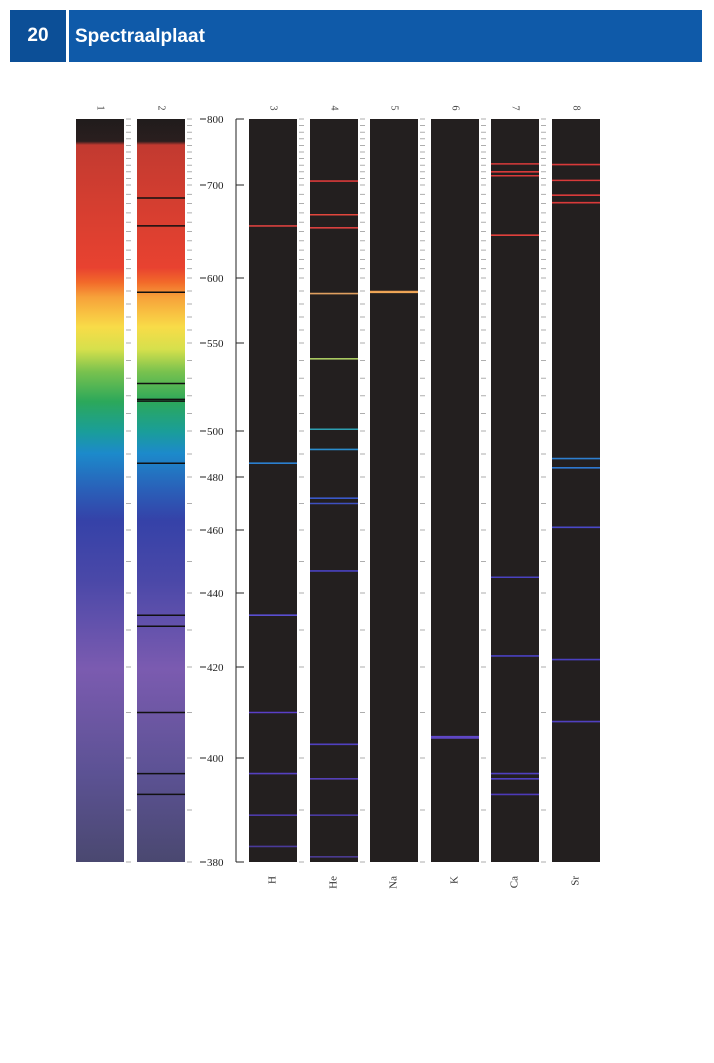  What do you see at coordinates (38, 36) in the screenshot?
I see `page-number: 20` at bounding box center [38, 36].